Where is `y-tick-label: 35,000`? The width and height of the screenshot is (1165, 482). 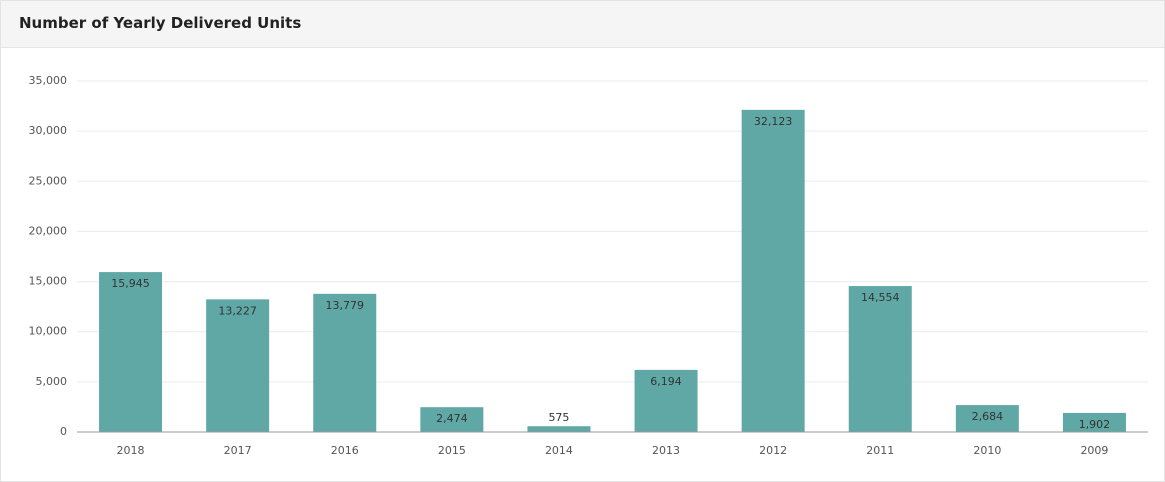
y-tick-label: 35,000 is located at coordinates (48, 80).